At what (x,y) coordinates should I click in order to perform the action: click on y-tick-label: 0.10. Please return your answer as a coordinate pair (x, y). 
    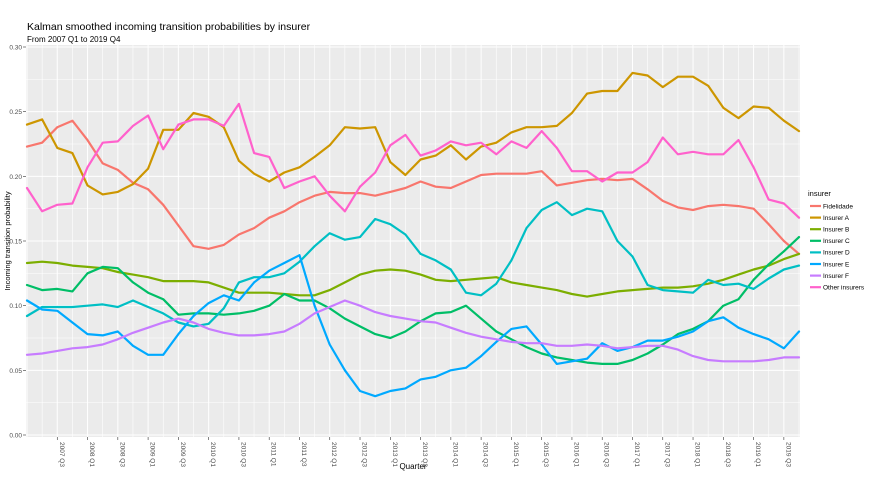
    Looking at the image, I should click on (15, 306).